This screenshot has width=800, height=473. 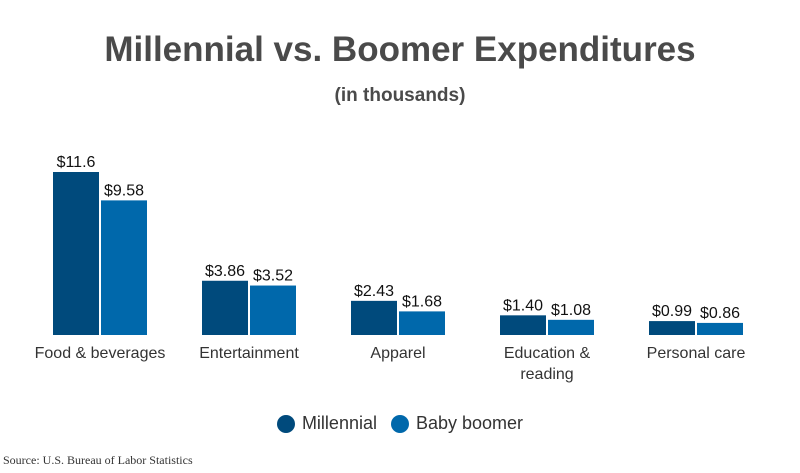 I want to click on source-note: Source: U.S. Bureau of Labor Statistics, so click(x=98, y=460).